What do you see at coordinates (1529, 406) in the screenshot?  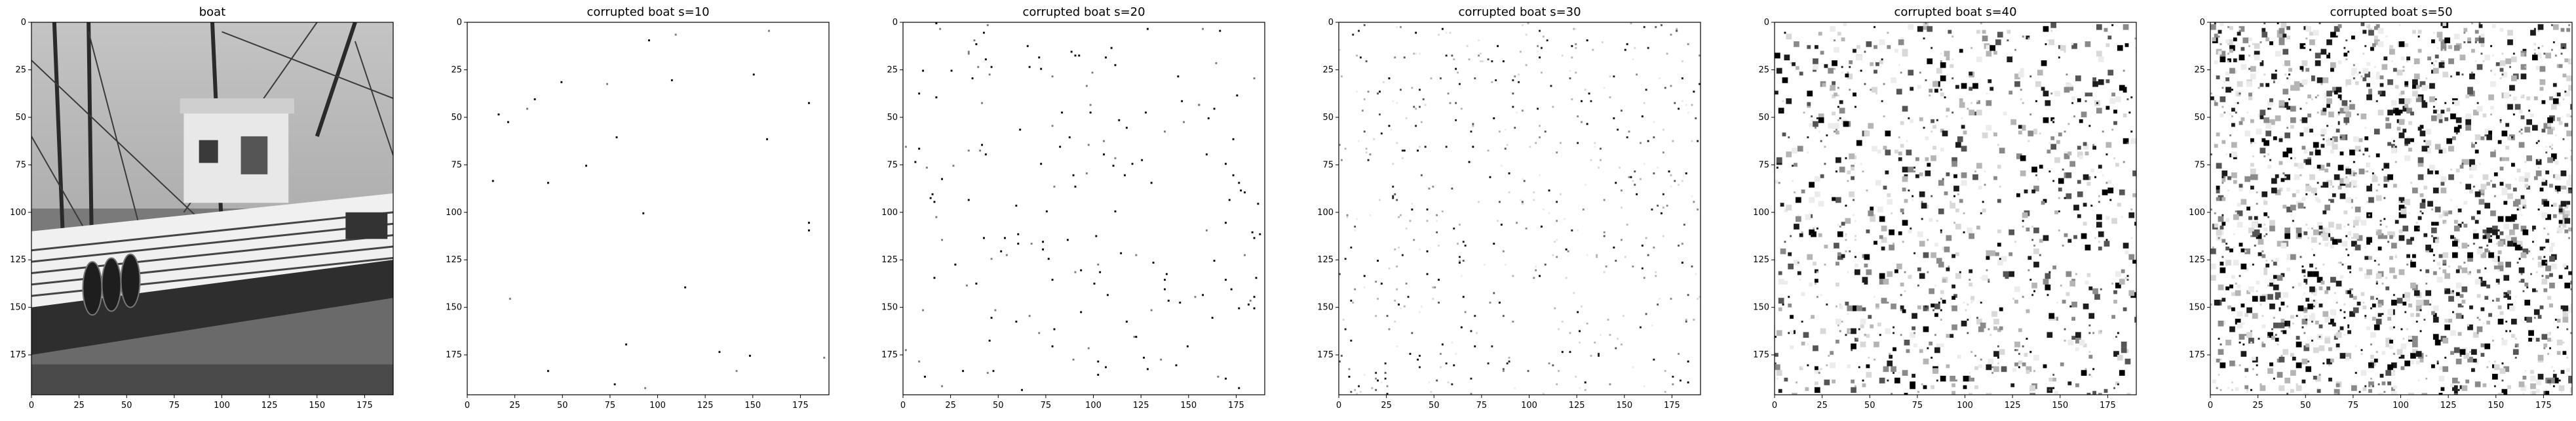 I see `x-tick-label: 100` at bounding box center [1529, 406].